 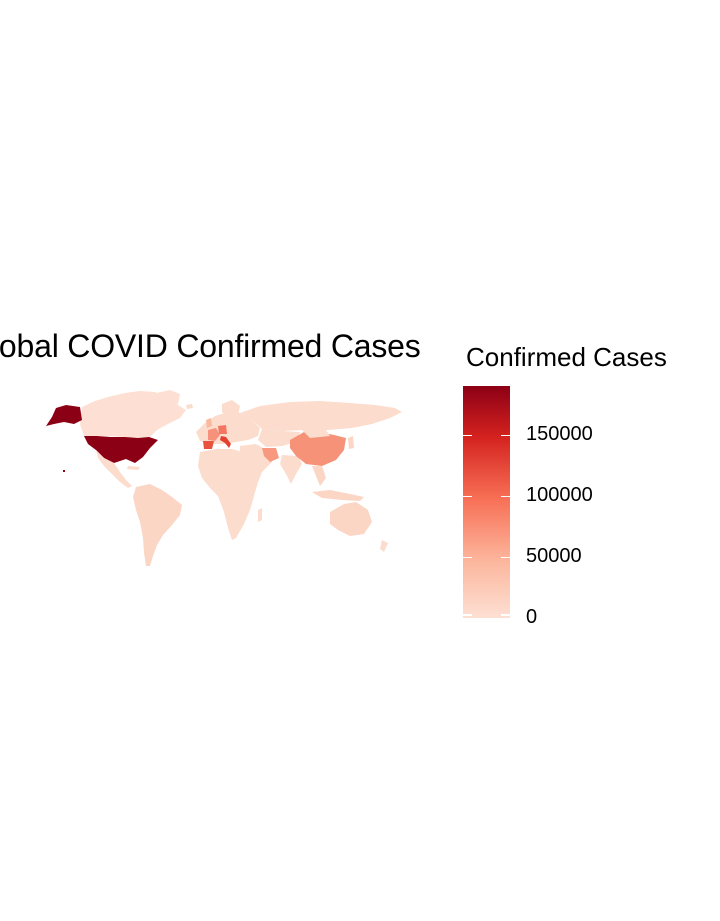 I want to click on region-iceland, so click(x=189, y=406).